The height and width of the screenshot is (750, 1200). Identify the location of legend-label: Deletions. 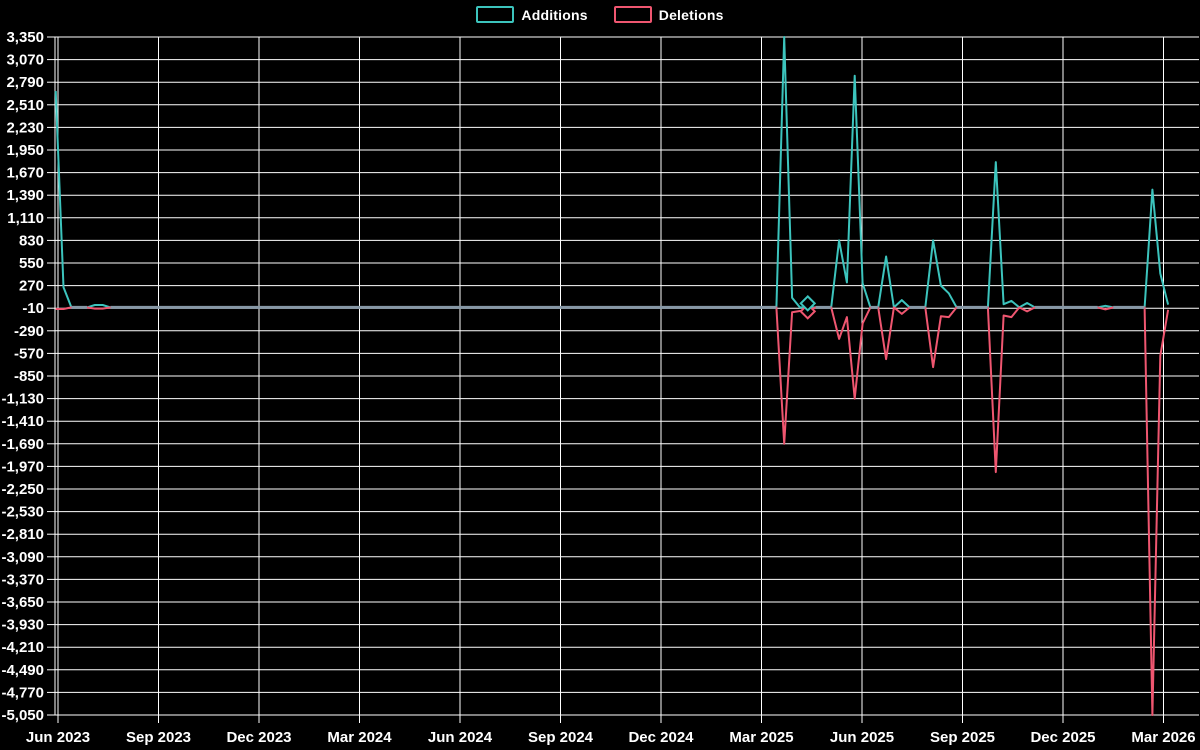
(691, 14).